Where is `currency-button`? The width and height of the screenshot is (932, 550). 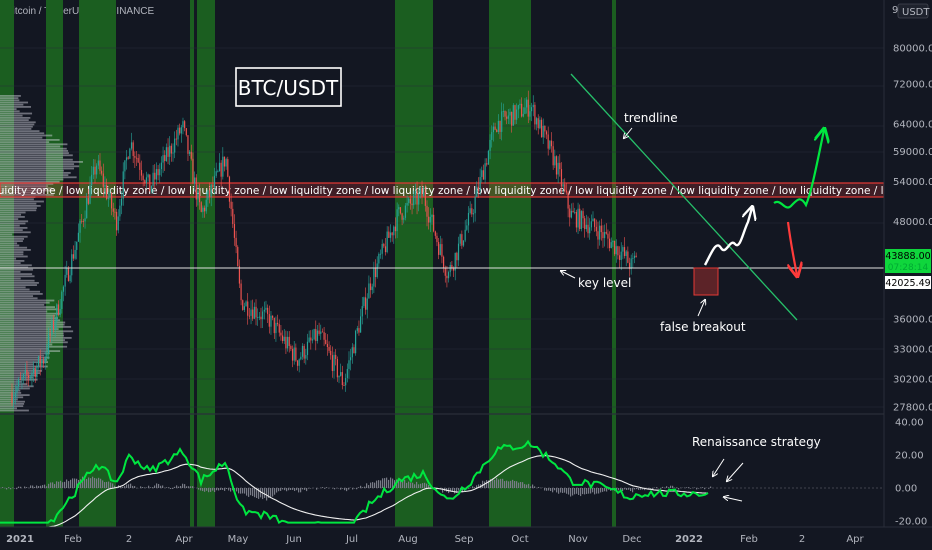 currency-button is located at coordinates (913, 11).